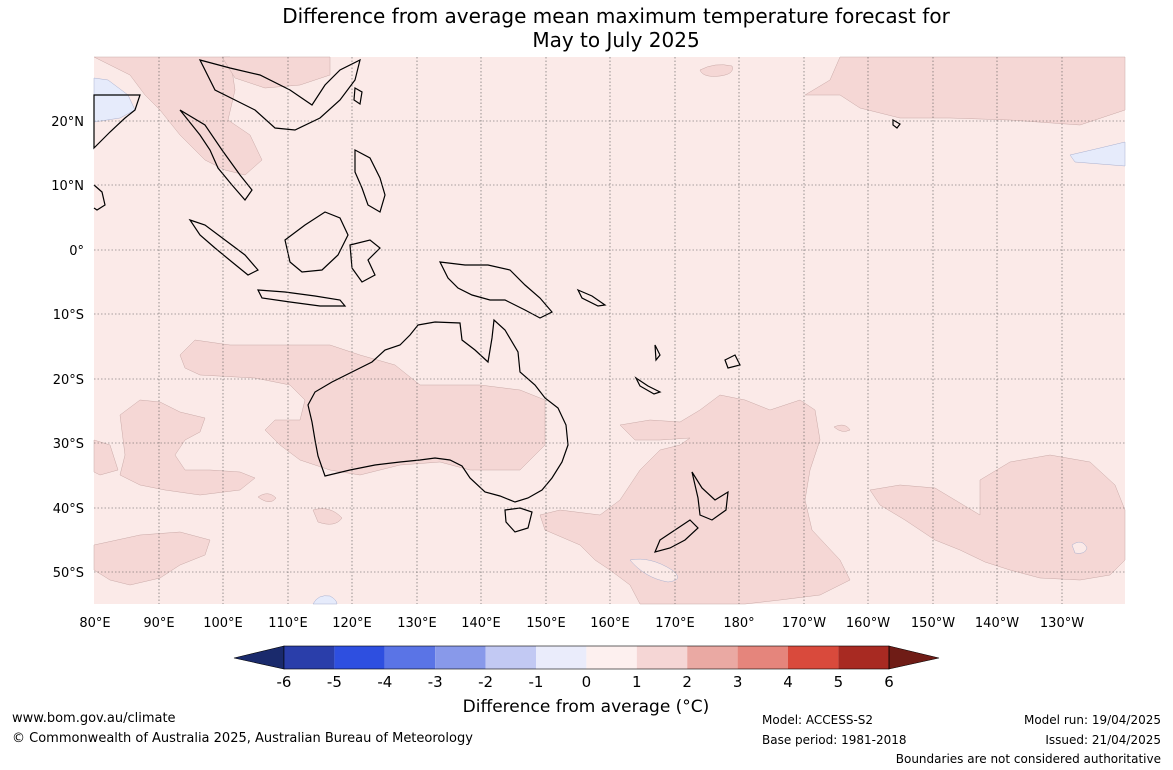  Describe the element at coordinates (675, 623) in the screenshot. I see `lon-label: 170°E` at that location.